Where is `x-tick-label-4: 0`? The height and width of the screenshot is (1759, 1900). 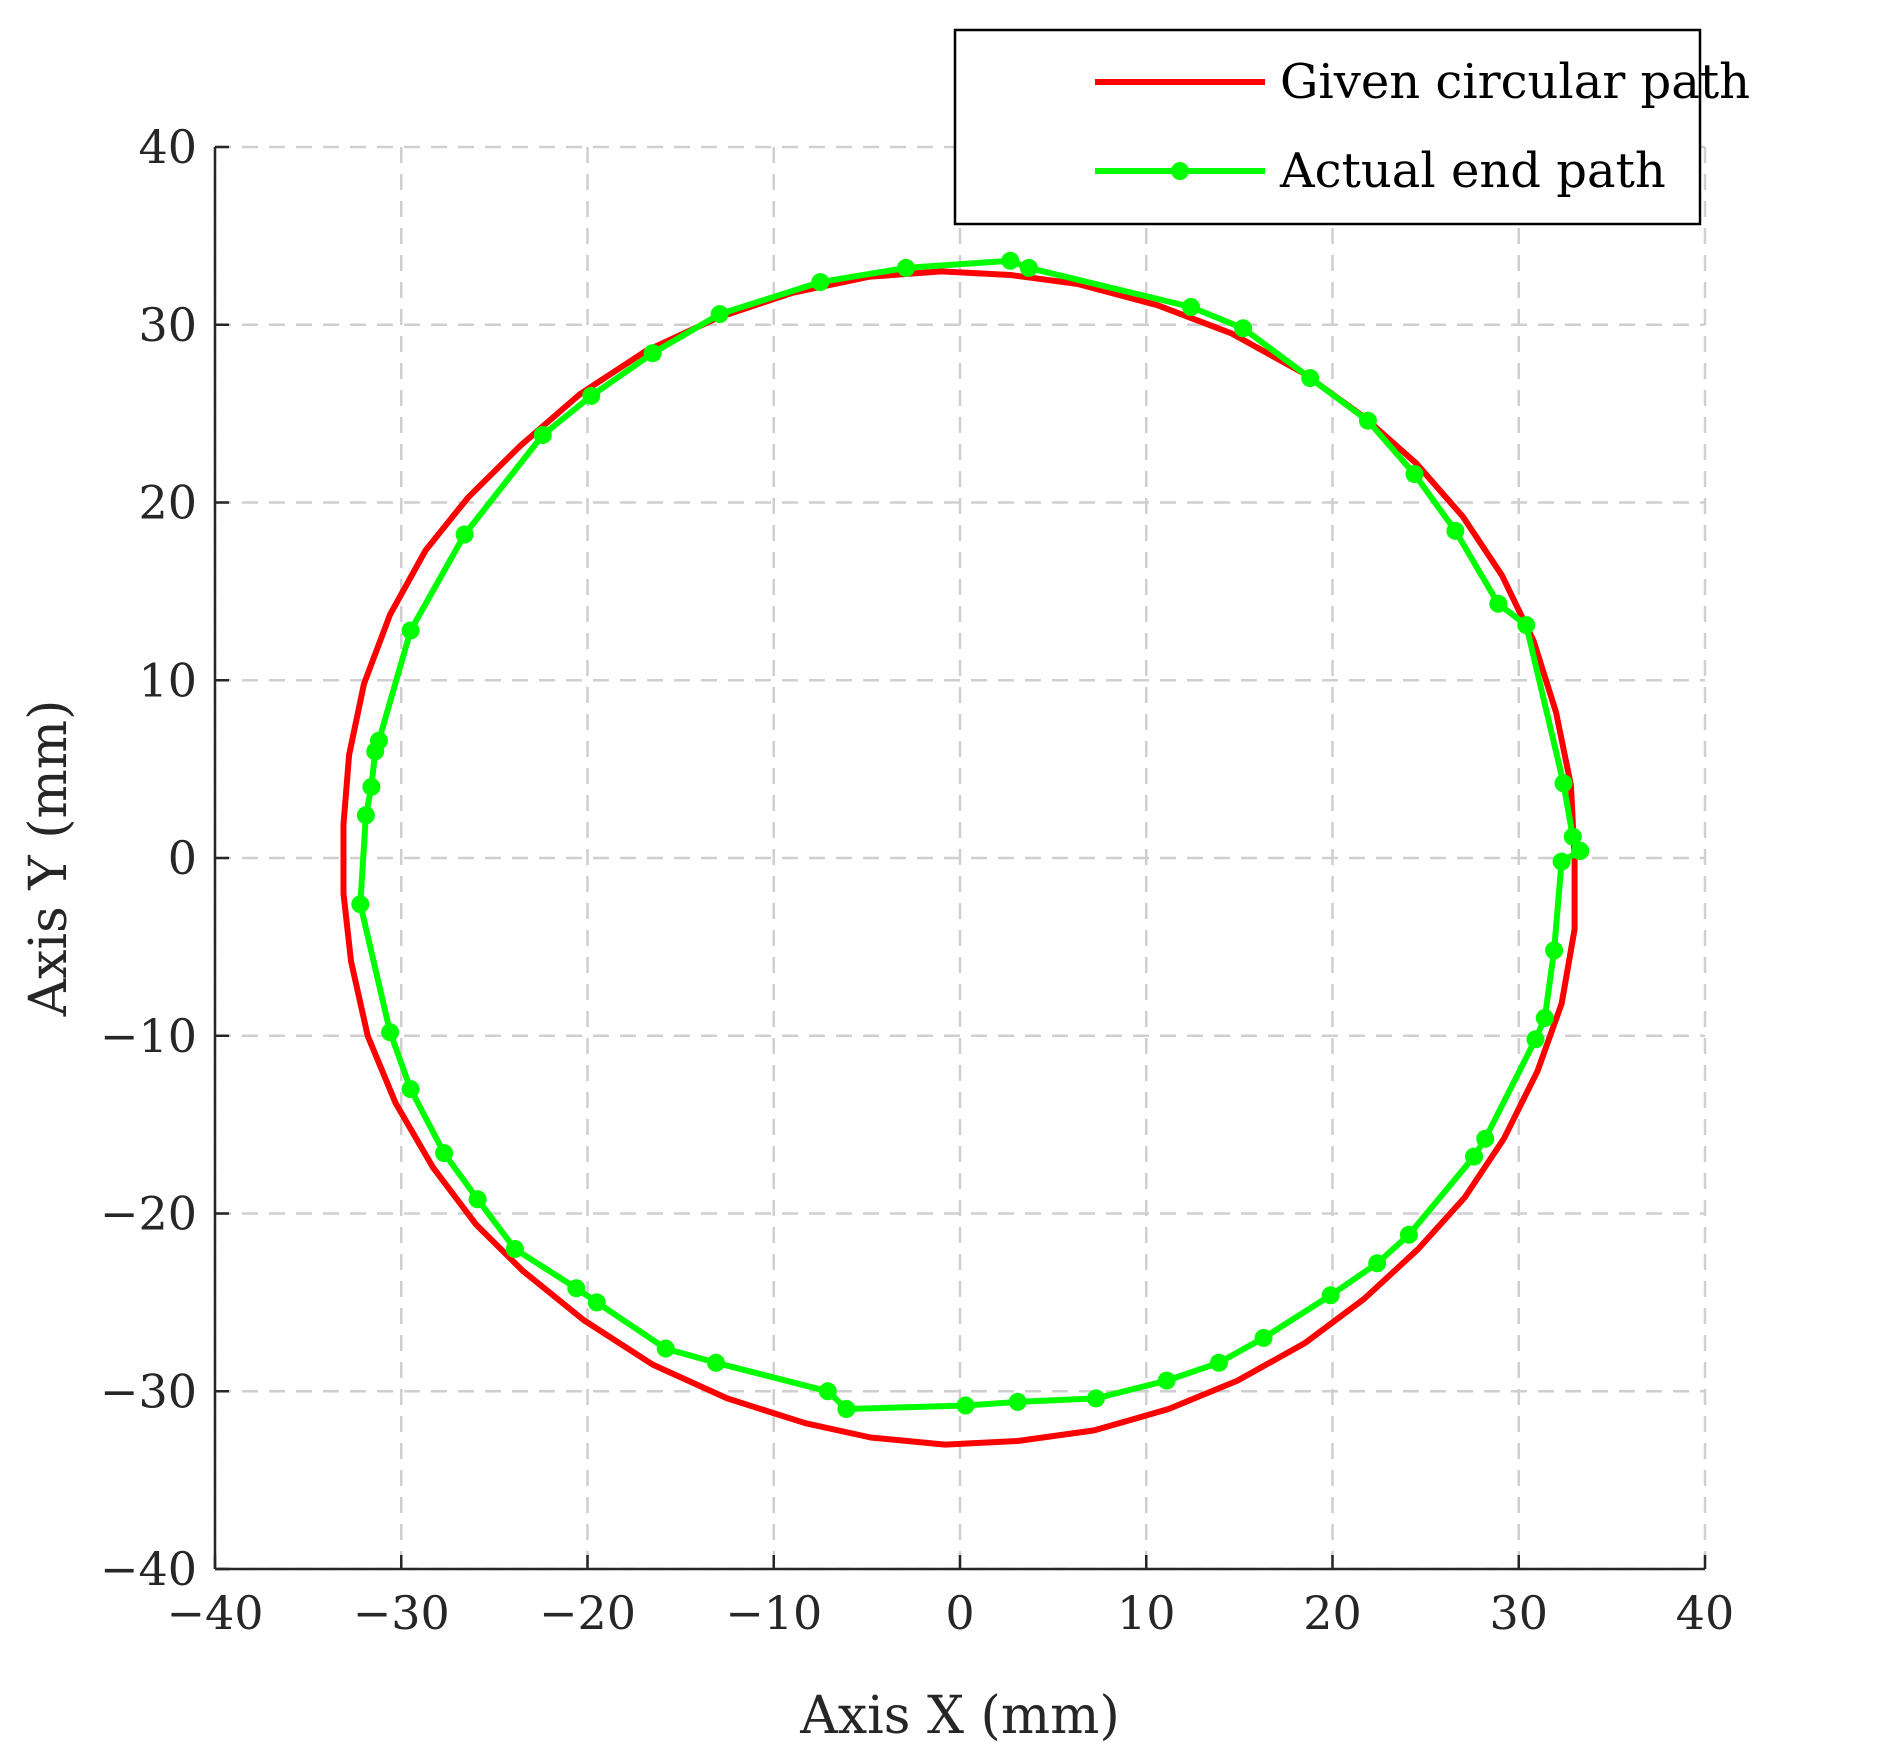 x-tick-label-4: 0 is located at coordinates (959, 1613).